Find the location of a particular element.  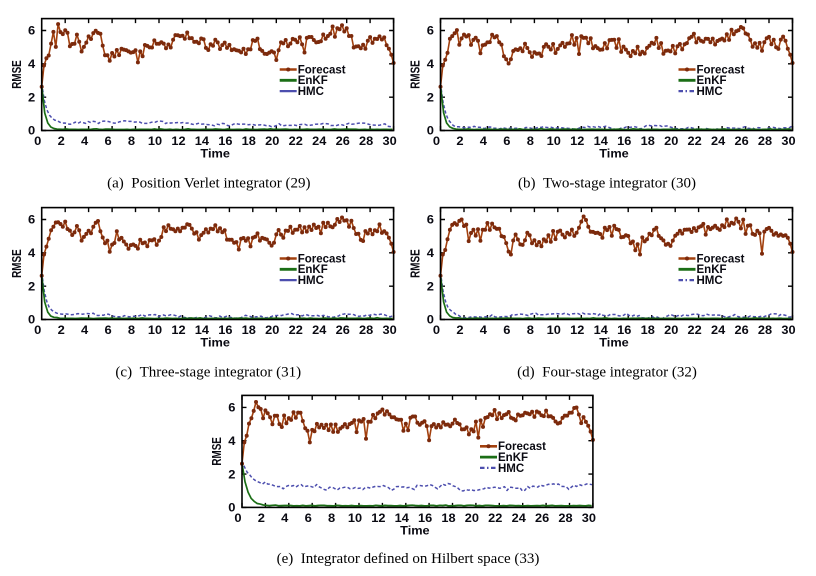

svg-text: (b) Two-stage integrator (30) is located at coordinates (607, 184).